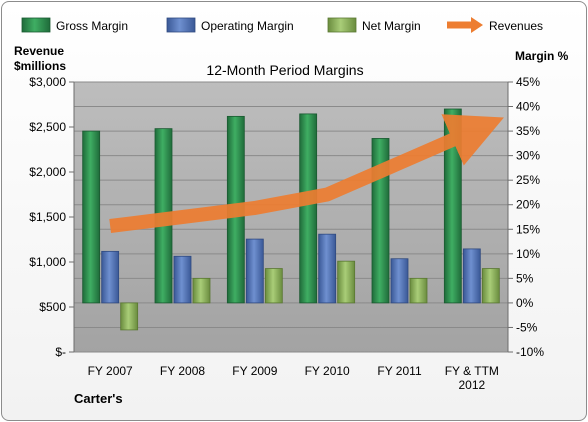 The image size is (588, 422). I want to click on legend-swatch-net-margin, so click(342, 25).